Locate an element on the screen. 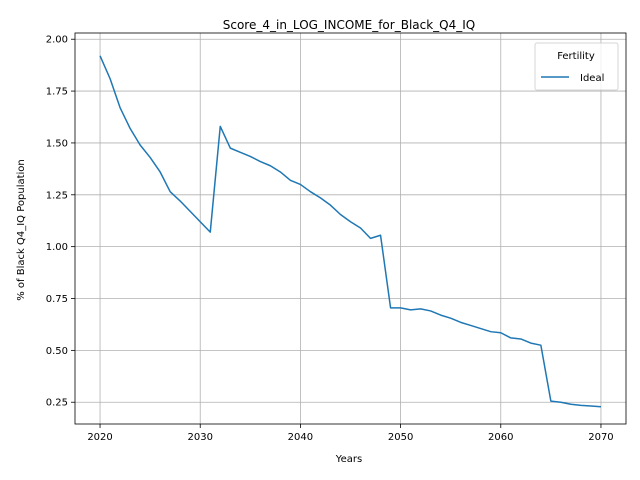  y-axis: 0.25 0.50 0.75 1.00 1.25 1.50 1.75 2.00 is located at coordinates (60, 222).